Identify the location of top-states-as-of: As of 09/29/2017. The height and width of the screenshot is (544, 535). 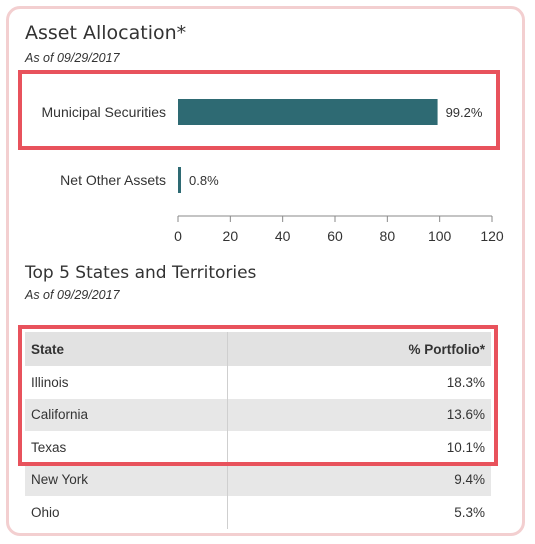
(72, 295).